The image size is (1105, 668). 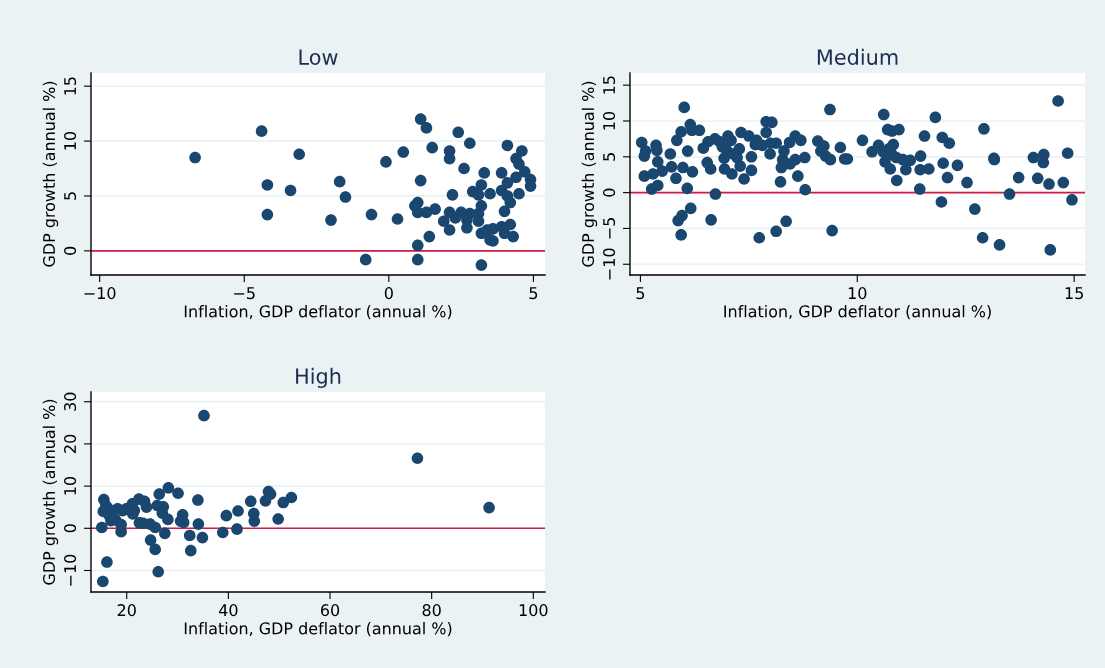 What do you see at coordinates (533, 610) in the screenshot?
I see `x-tick-label: 100` at bounding box center [533, 610].